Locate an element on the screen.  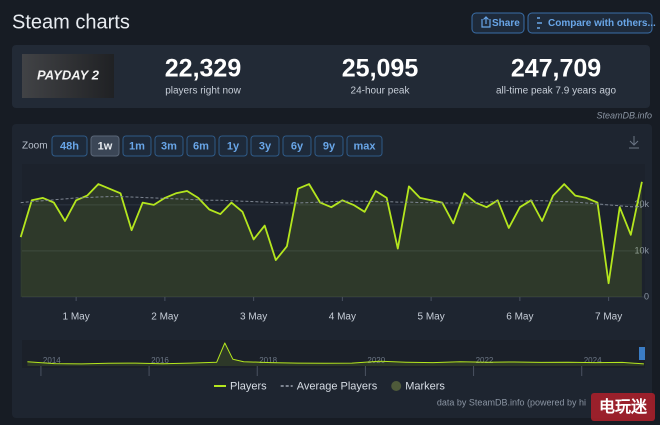
y-tick-label: 20k is located at coordinates (641, 204).